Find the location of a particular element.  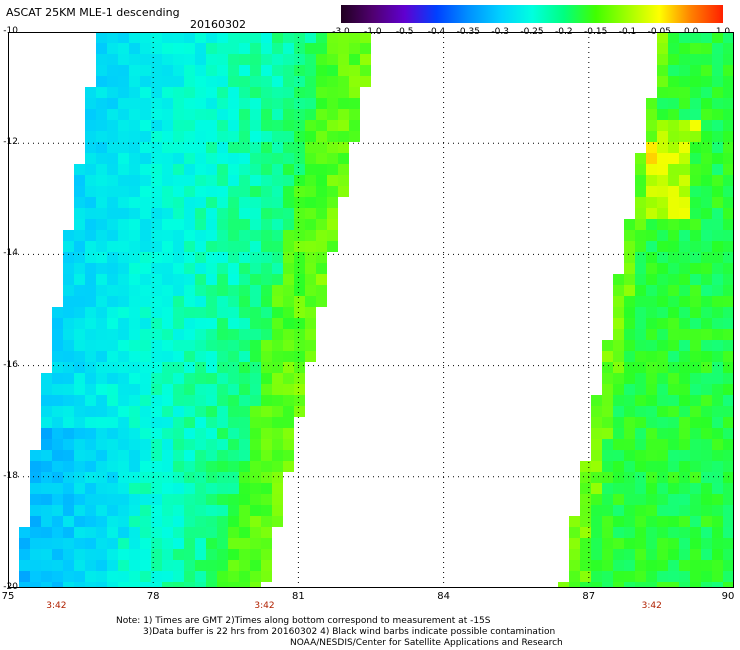

lon-label: 84 is located at coordinates (443, 596).